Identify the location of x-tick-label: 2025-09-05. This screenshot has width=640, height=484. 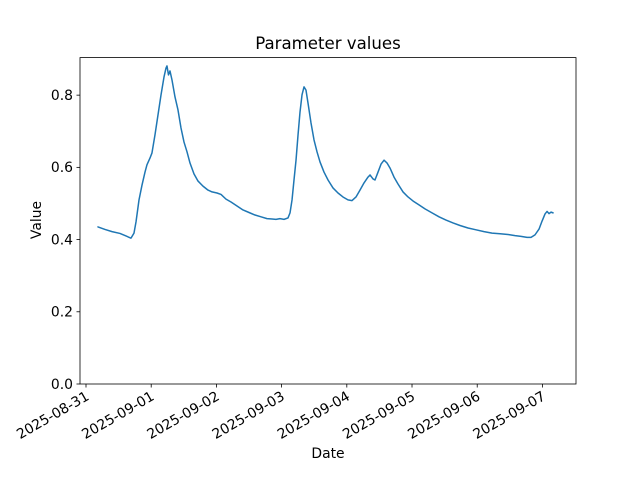
(379, 416).